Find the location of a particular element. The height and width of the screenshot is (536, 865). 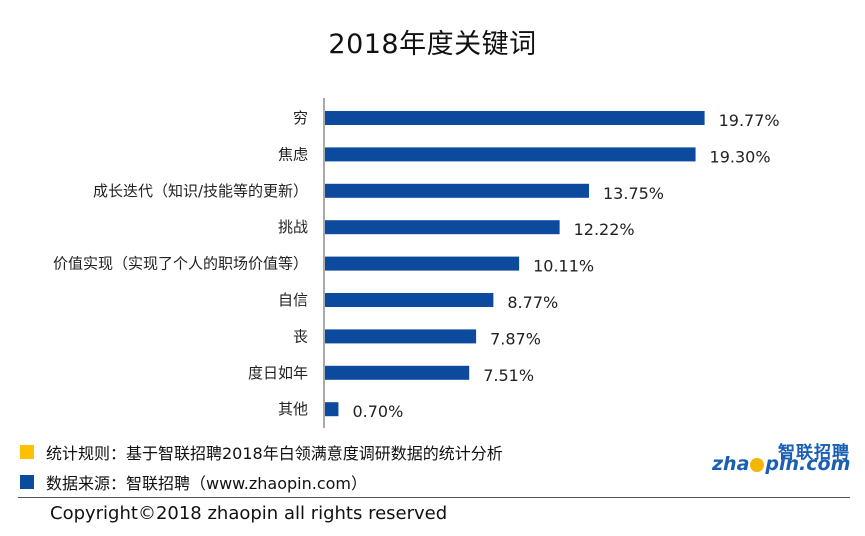

category-label: 成长迭代（知识/技能等的更新） is located at coordinates (200, 191).